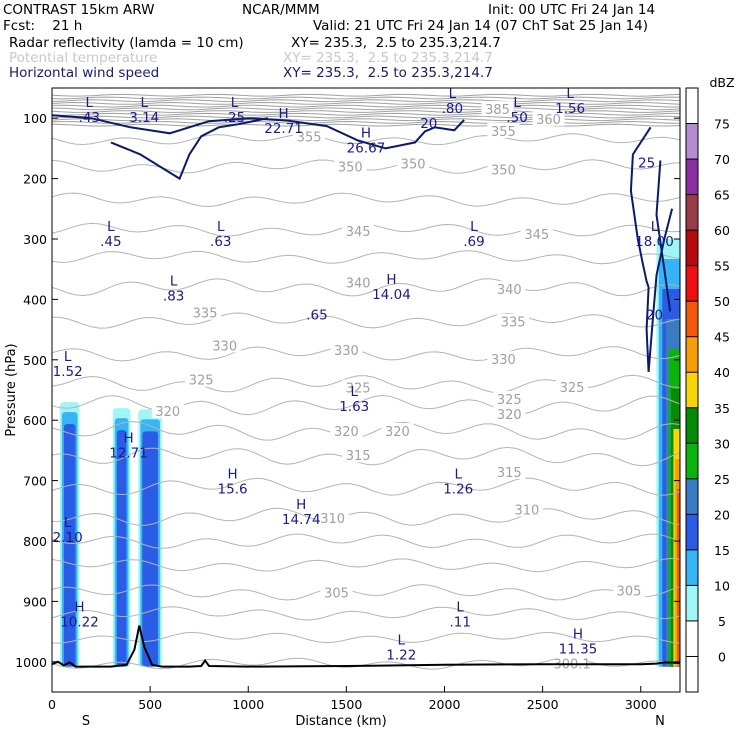 This screenshot has height=740, width=740. What do you see at coordinates (497, 110) in the screenshot?
I see `theta-label: 385` at bounding box center [497, 110].